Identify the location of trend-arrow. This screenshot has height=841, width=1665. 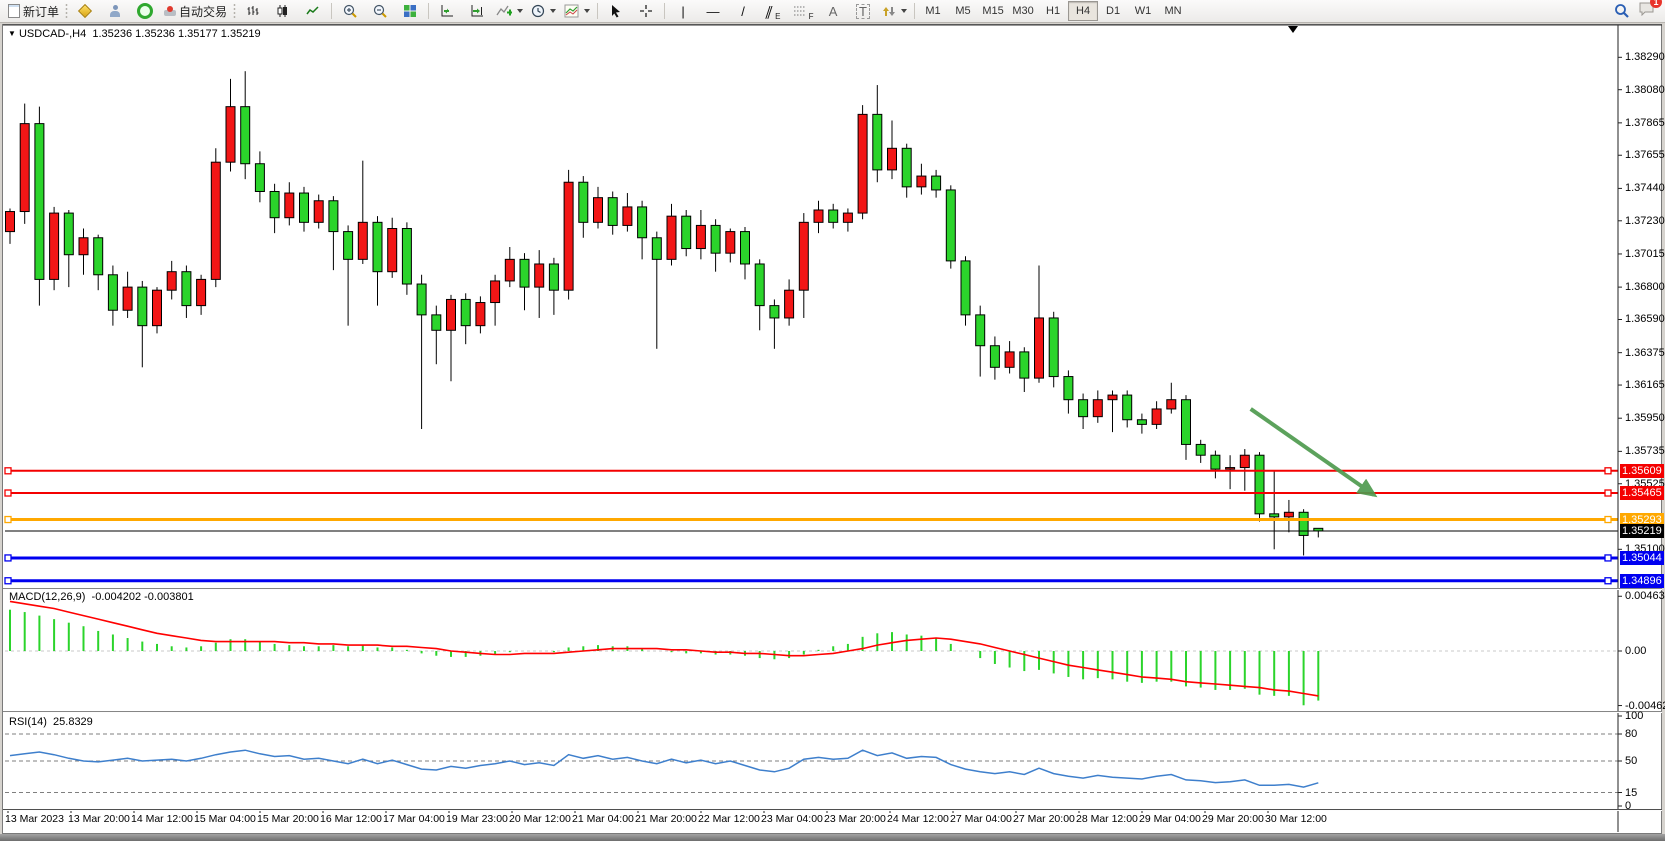
(1313, 452).